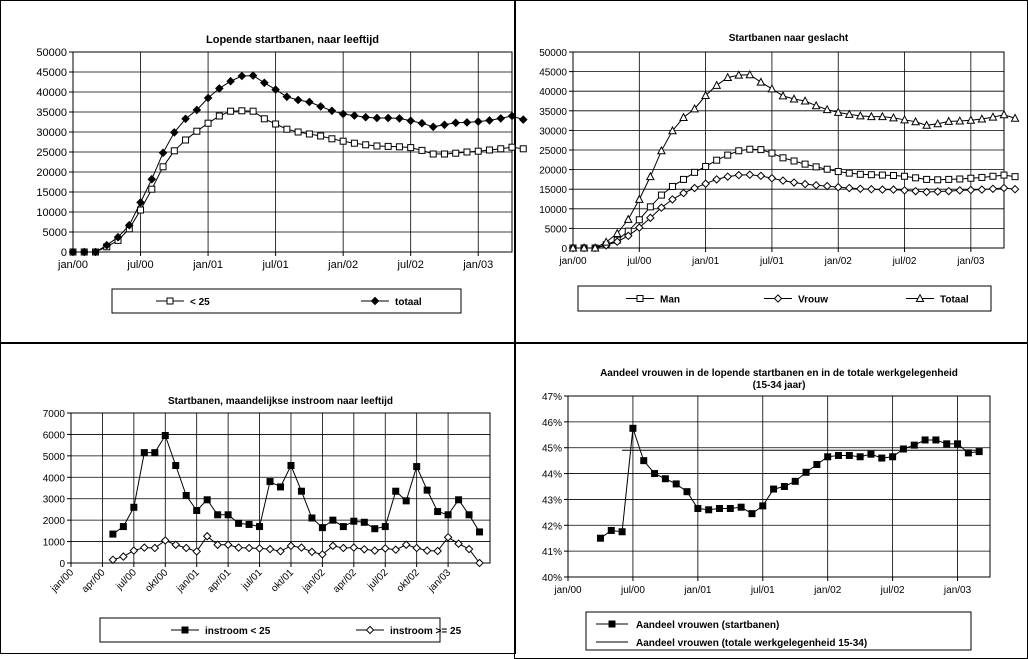  I want to click on chart2-x-tick-label: jul/01, so click(771, 261).